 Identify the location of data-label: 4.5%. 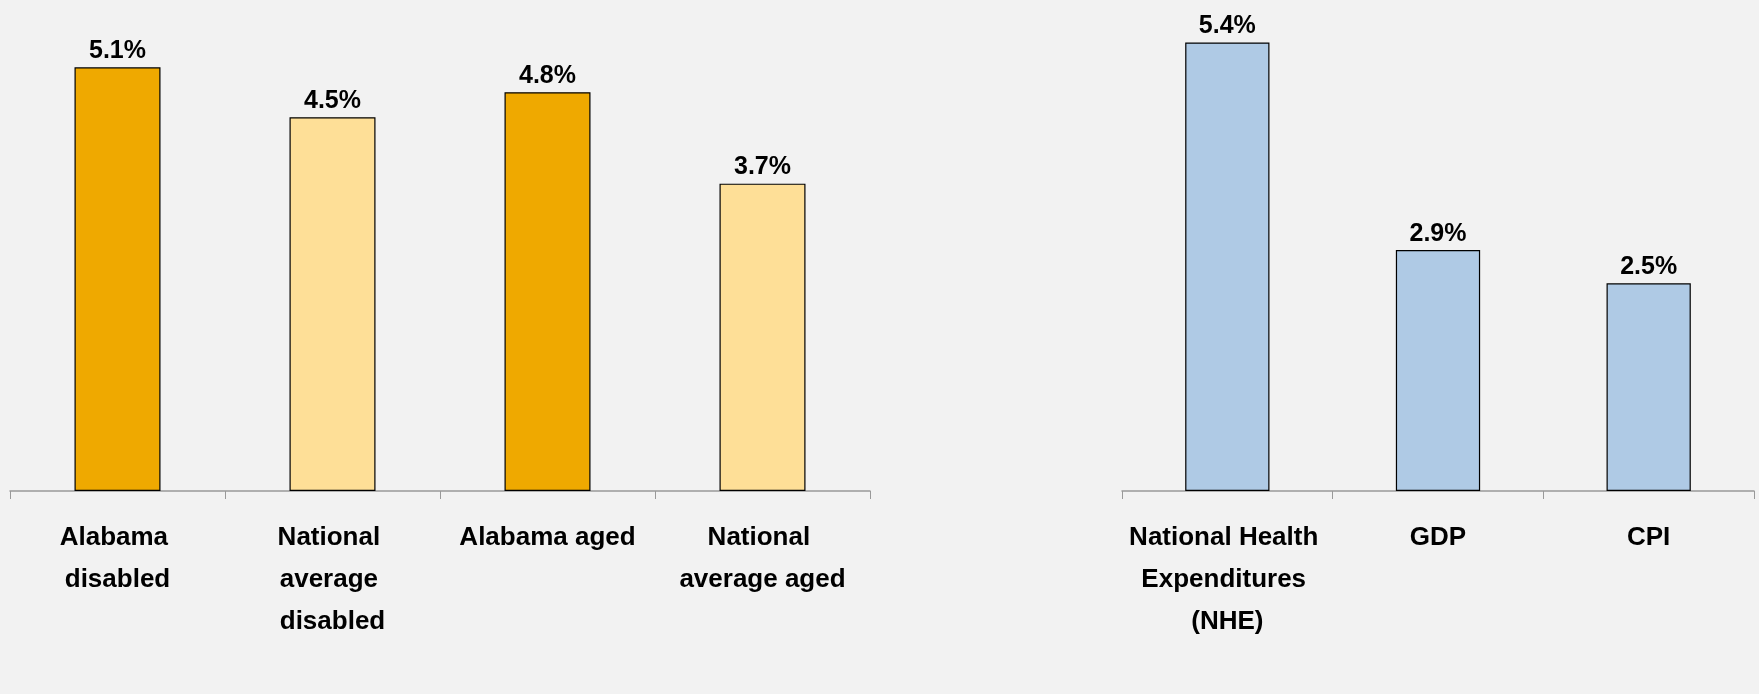
(332, 98).